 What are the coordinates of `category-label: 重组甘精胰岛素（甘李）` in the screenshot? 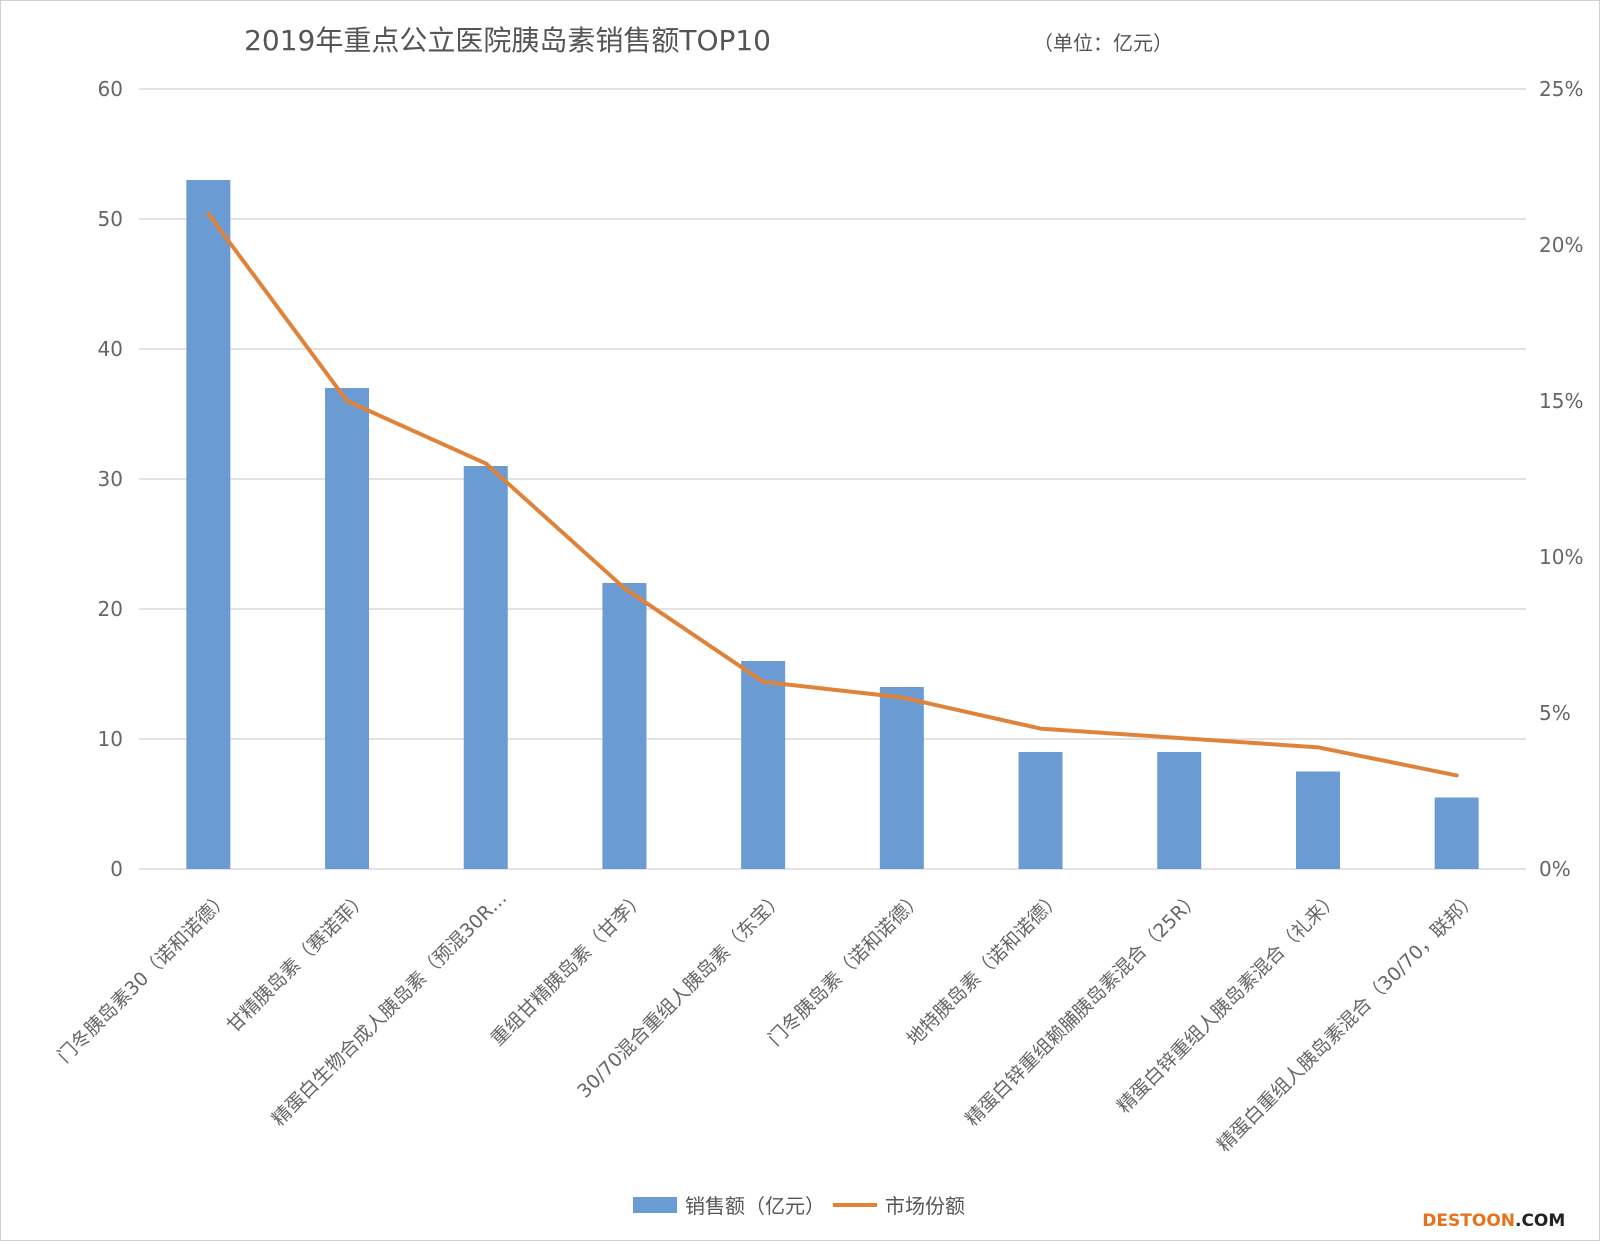 It's located at (568, 968).